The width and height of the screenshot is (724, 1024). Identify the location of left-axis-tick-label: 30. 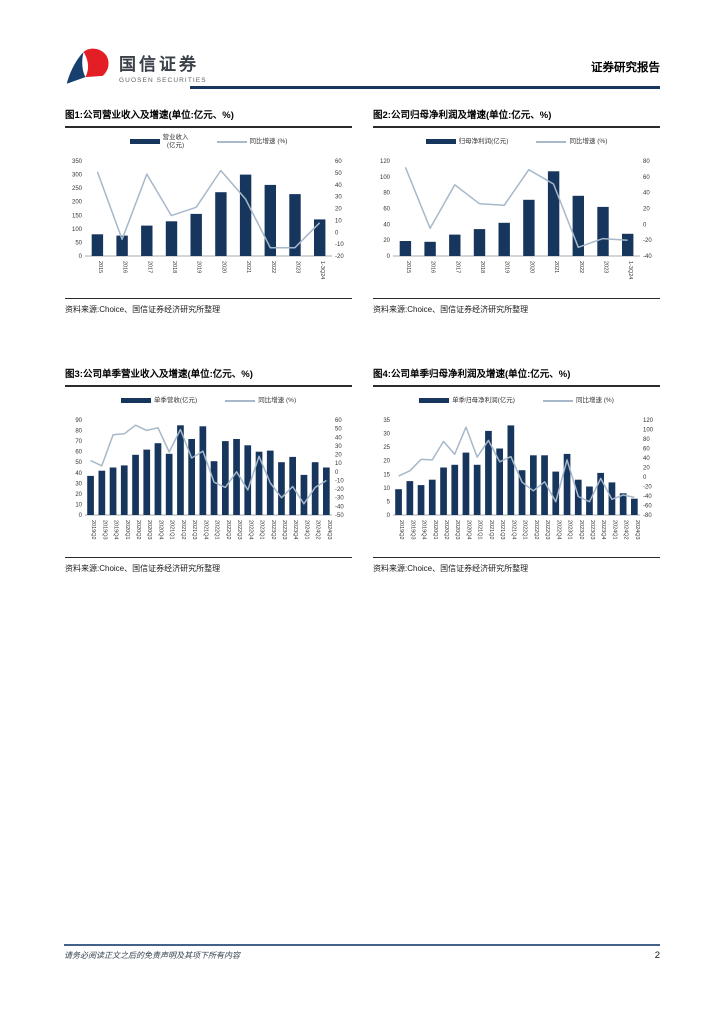
(78, 484).